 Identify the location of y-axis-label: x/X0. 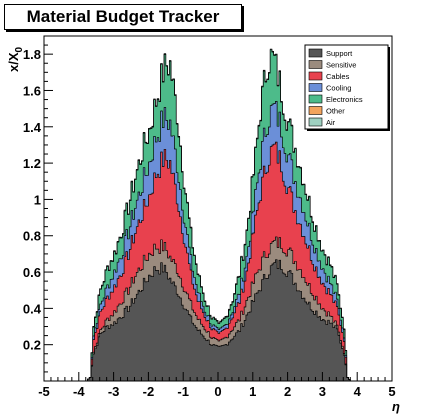
(15, 59).